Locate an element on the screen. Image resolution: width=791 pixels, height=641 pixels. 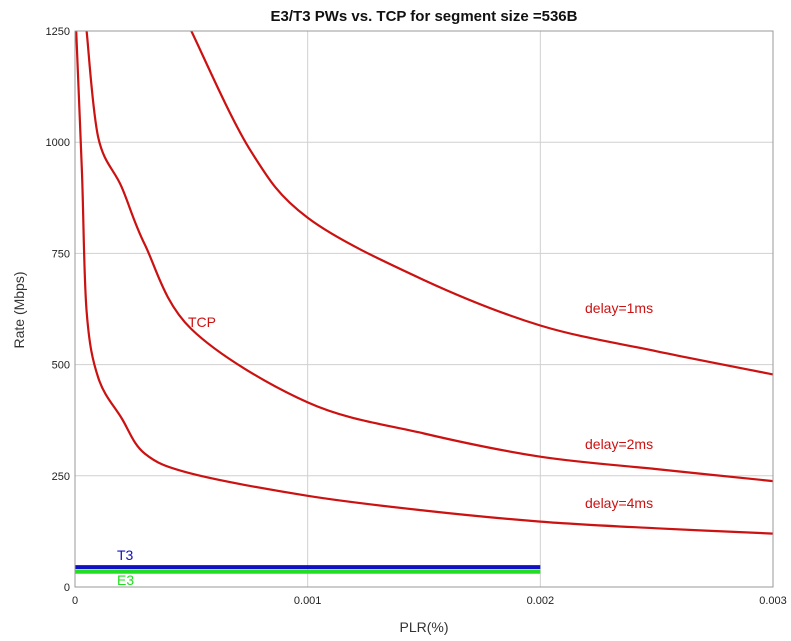
x-axis-label: PLR(%) is located at coordinates (423, 627).